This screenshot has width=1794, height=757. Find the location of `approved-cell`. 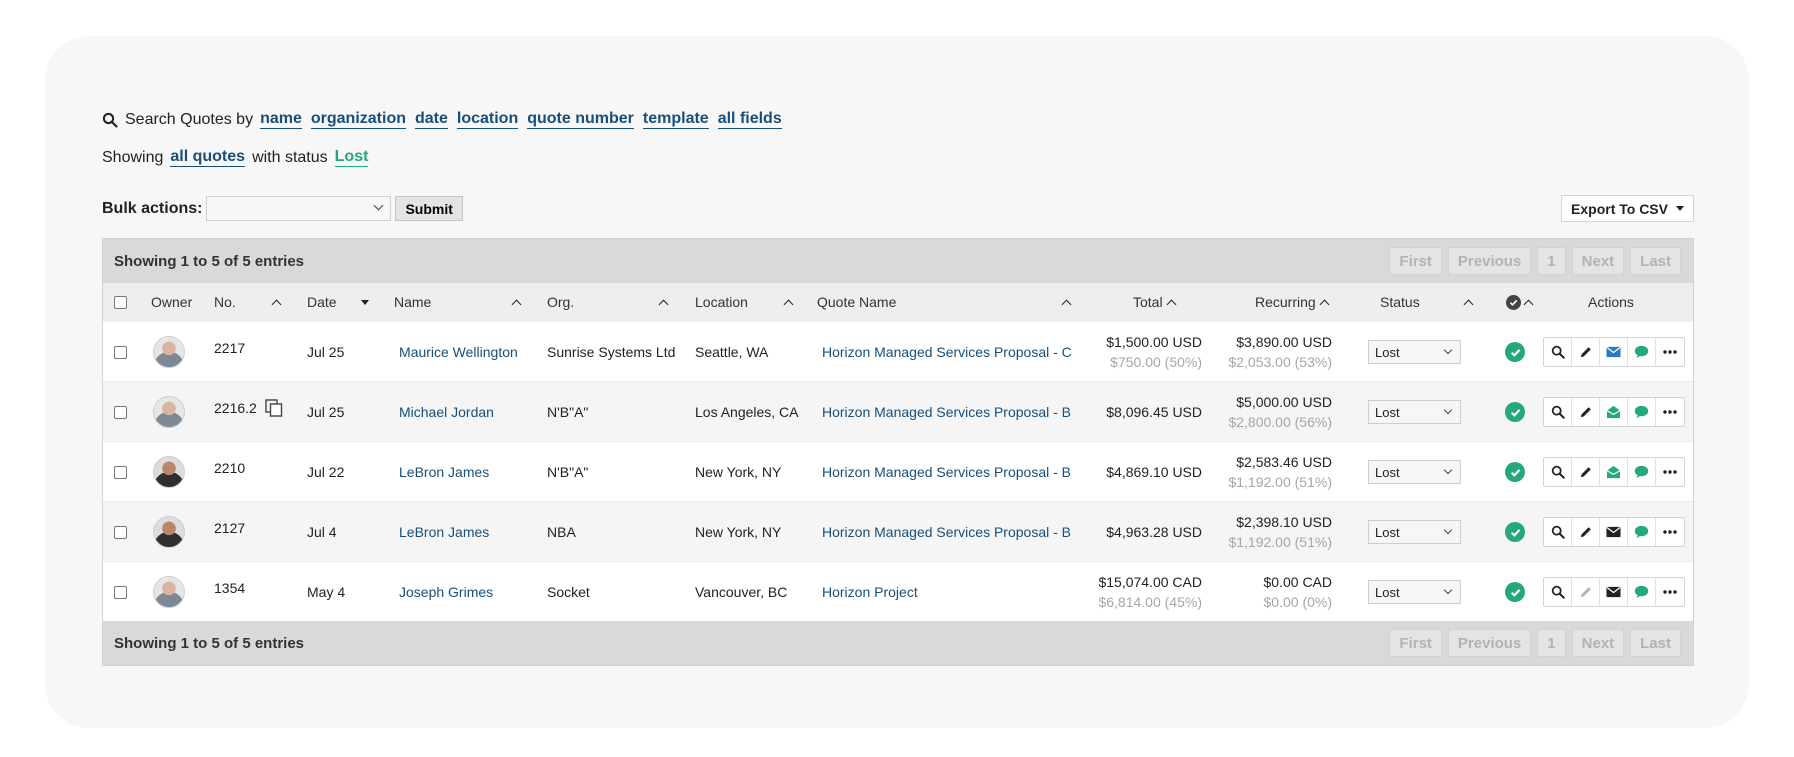

approved-cell is located at coordinates (1515, 352).